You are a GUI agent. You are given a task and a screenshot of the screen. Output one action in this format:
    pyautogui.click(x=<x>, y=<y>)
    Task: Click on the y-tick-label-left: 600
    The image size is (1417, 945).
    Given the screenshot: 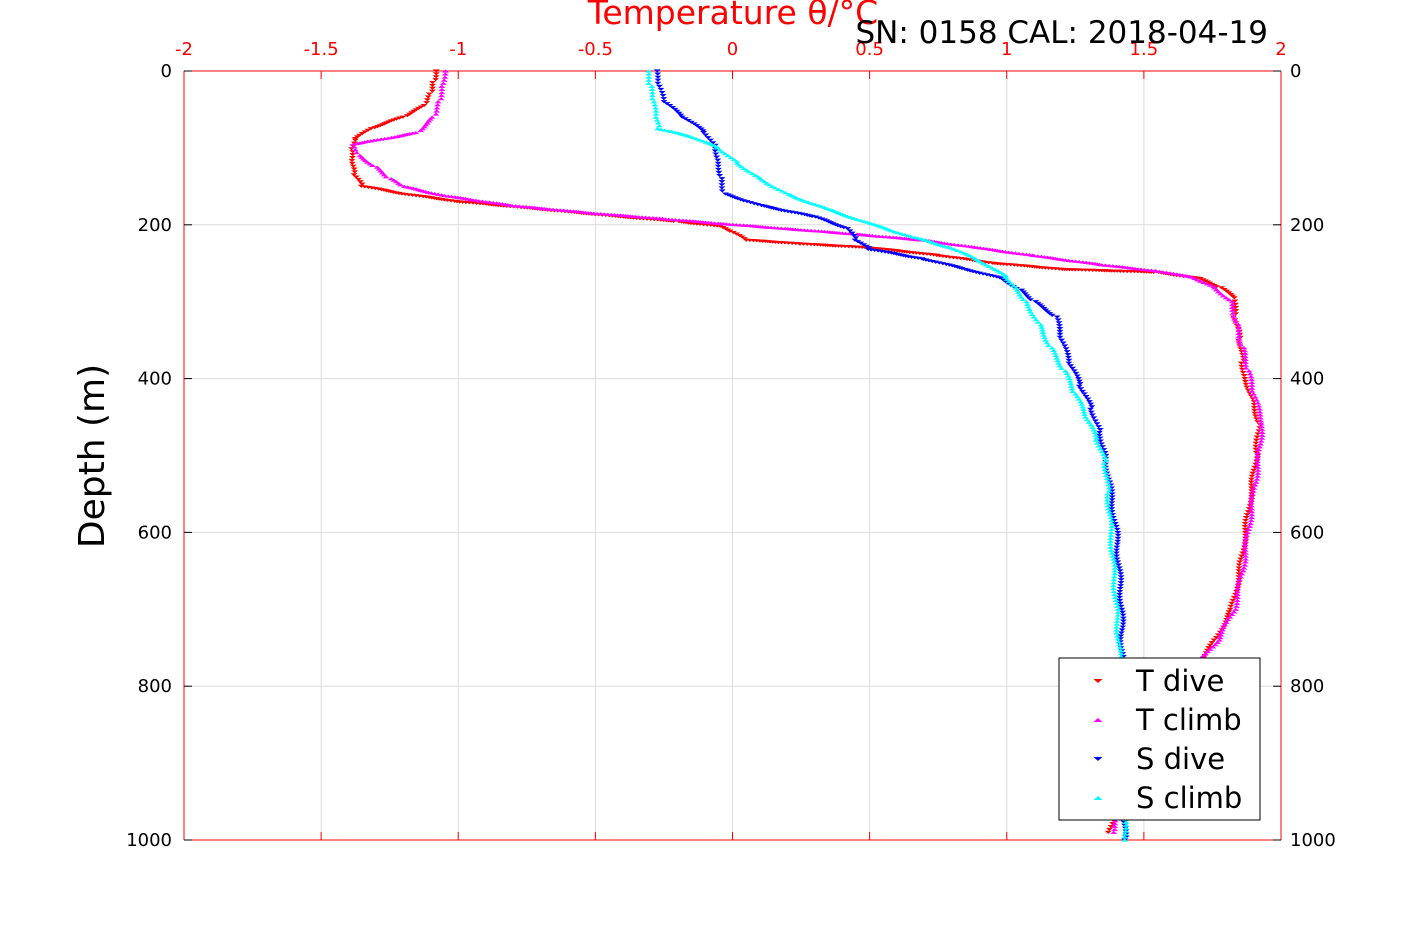 What is the action you would take?
    pyautogui.click(x=155, y=532)
    